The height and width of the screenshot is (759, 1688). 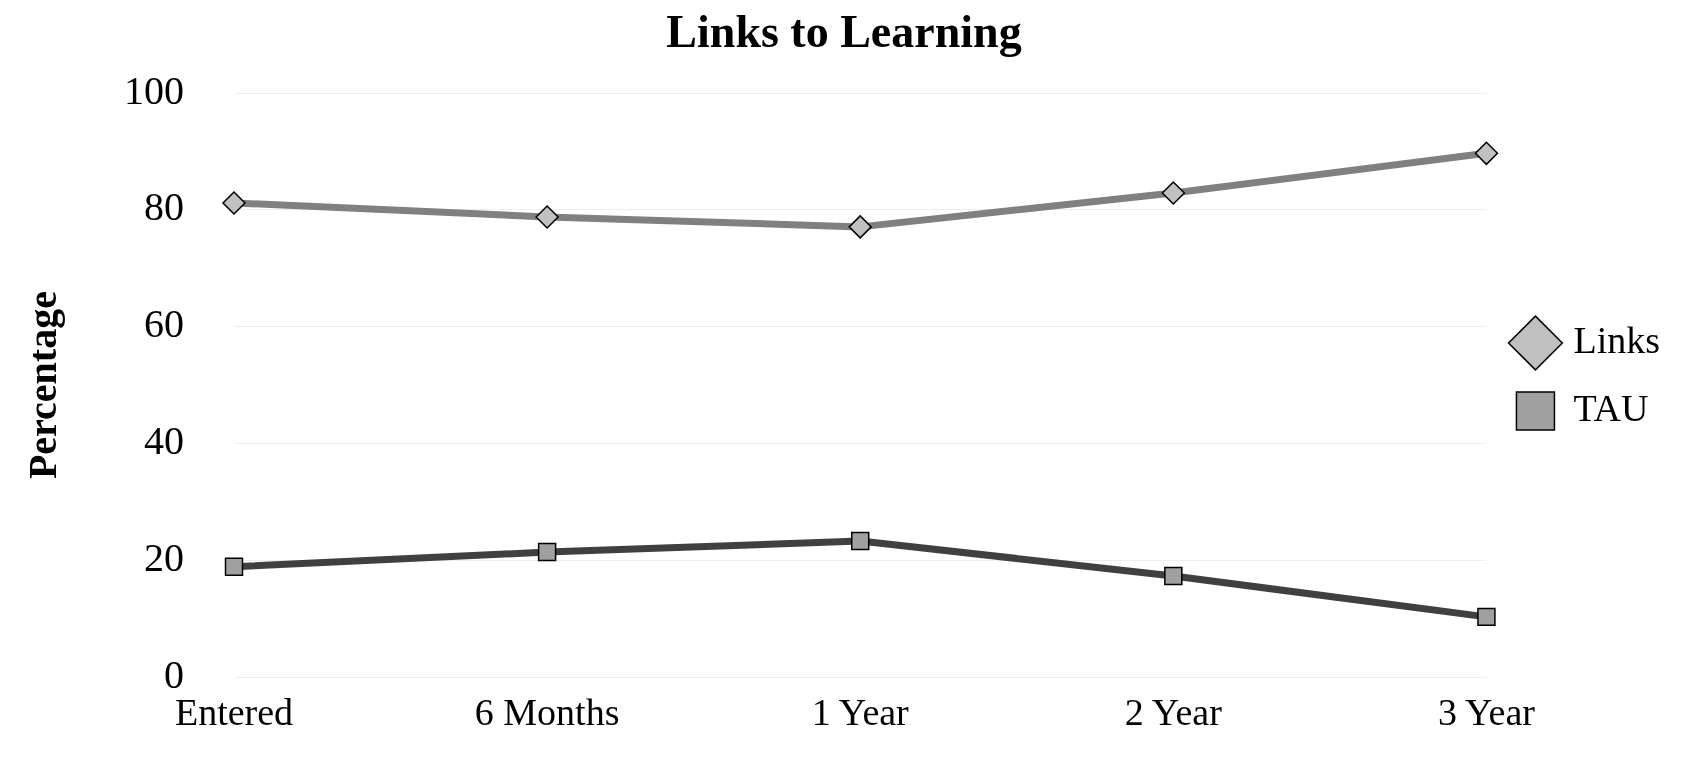 What do you see at coordinates (1173, 711) in the screenshot?
I see `x-tick-label: 2 Year` at bounding box center [1173, 711].